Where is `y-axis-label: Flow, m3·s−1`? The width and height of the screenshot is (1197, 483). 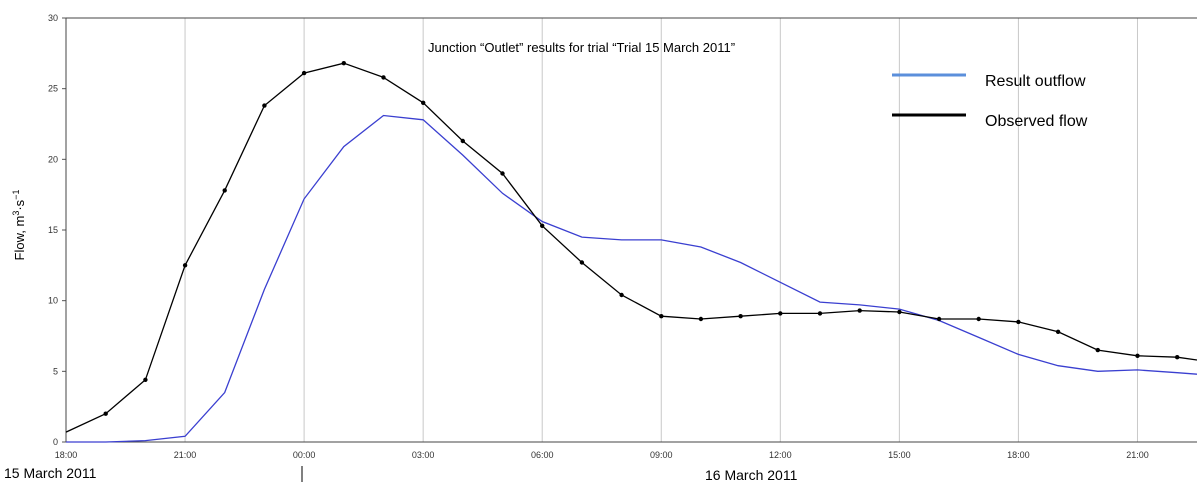 y-axis-label: Flow, m3·s−1 is located at coordinates (19, 225).